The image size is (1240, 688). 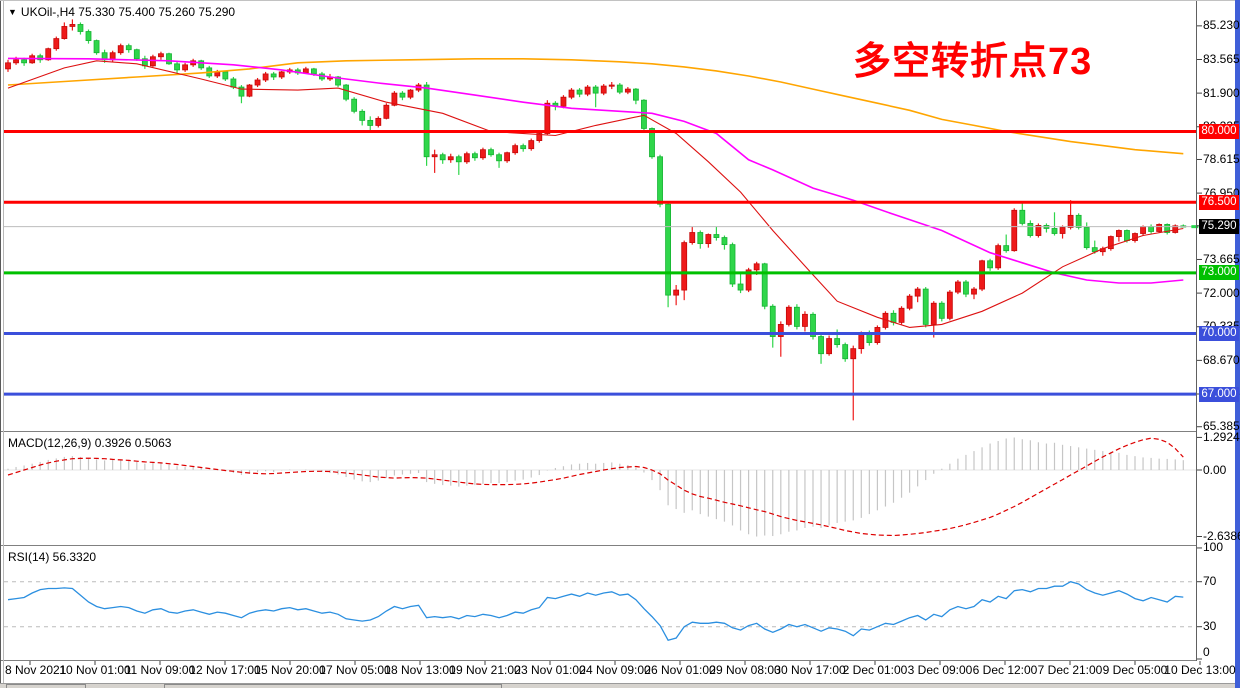 I want to click on time-axis-label: 7 Dec 21:00, so click(x=1070, y=670).